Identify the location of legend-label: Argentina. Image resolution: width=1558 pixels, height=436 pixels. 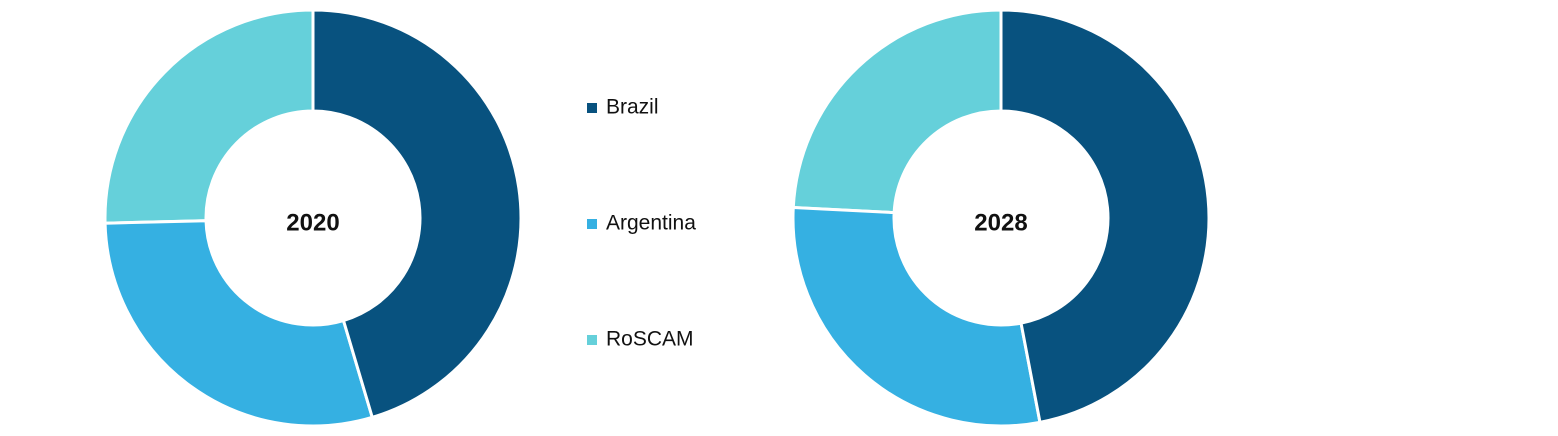
(651, 223).